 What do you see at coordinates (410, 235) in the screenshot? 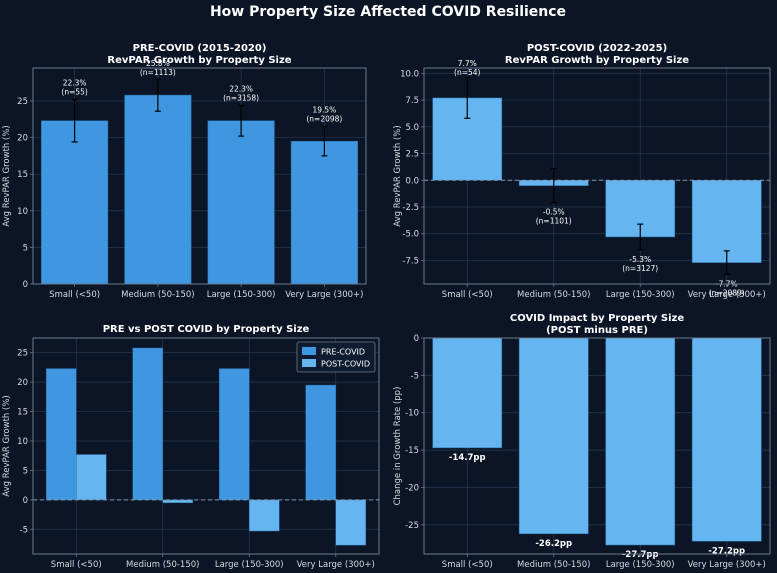
I see `y-tick-label: -5.0` at bounding box center [410, 235].